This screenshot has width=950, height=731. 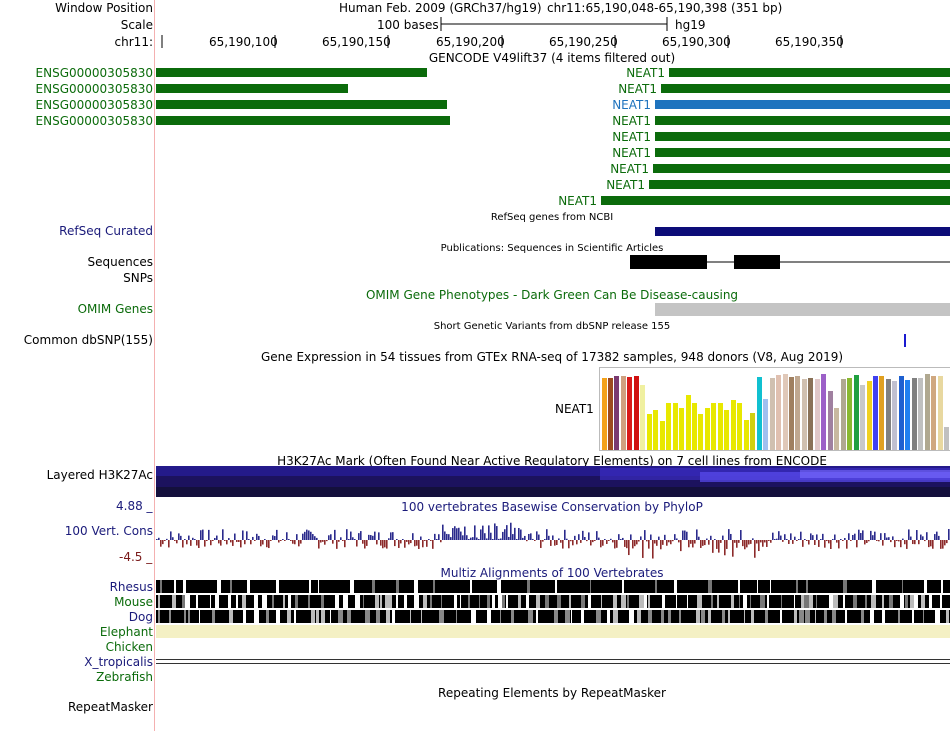 I want to click on neat1-label-highlight: NEAT1, so click(x=631, y=105).